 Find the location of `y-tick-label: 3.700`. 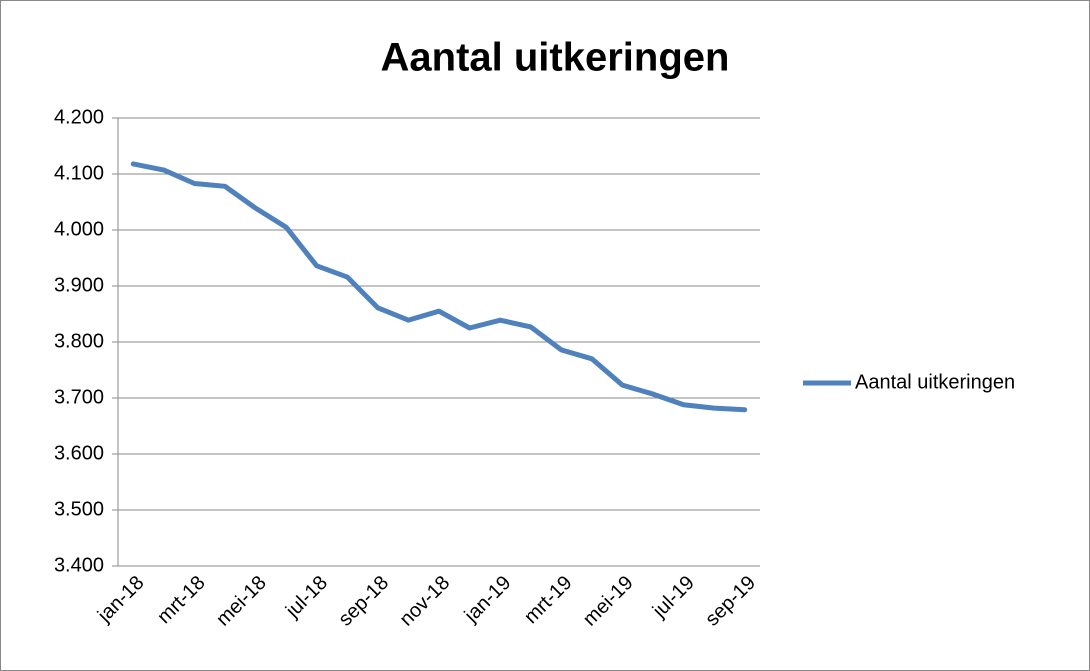

y-tick-label: 3.700 is located at coordinates (79, 397).